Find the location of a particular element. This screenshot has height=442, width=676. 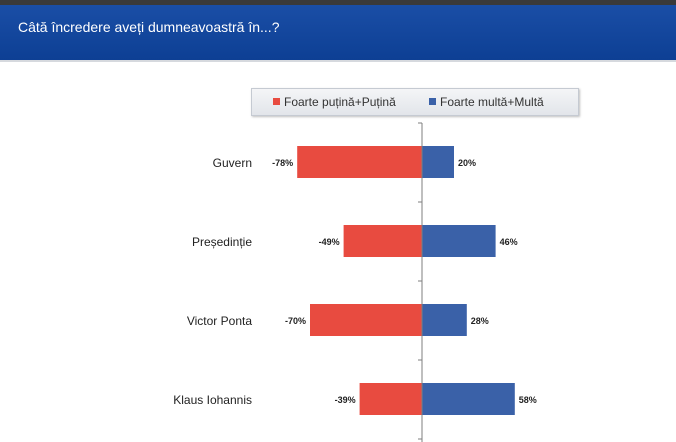

data-label: 20% is located at coordinates (467, 163).